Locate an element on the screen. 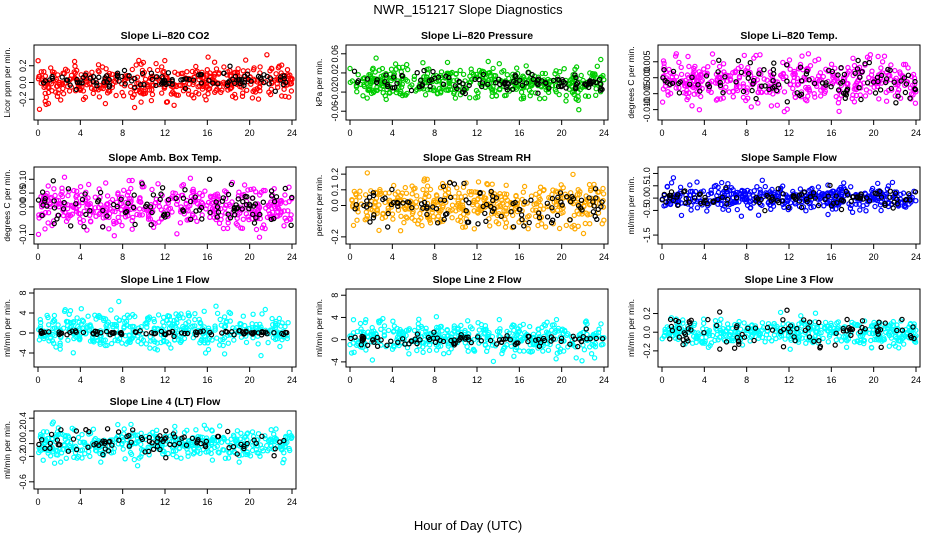 The image size is (936, 540). y-tick-label: -0.2 is located at coordinates (23, 99).